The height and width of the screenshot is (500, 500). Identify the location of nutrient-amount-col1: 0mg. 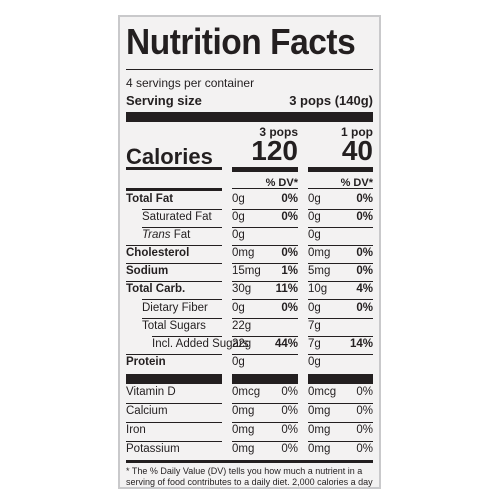
(243, 253).